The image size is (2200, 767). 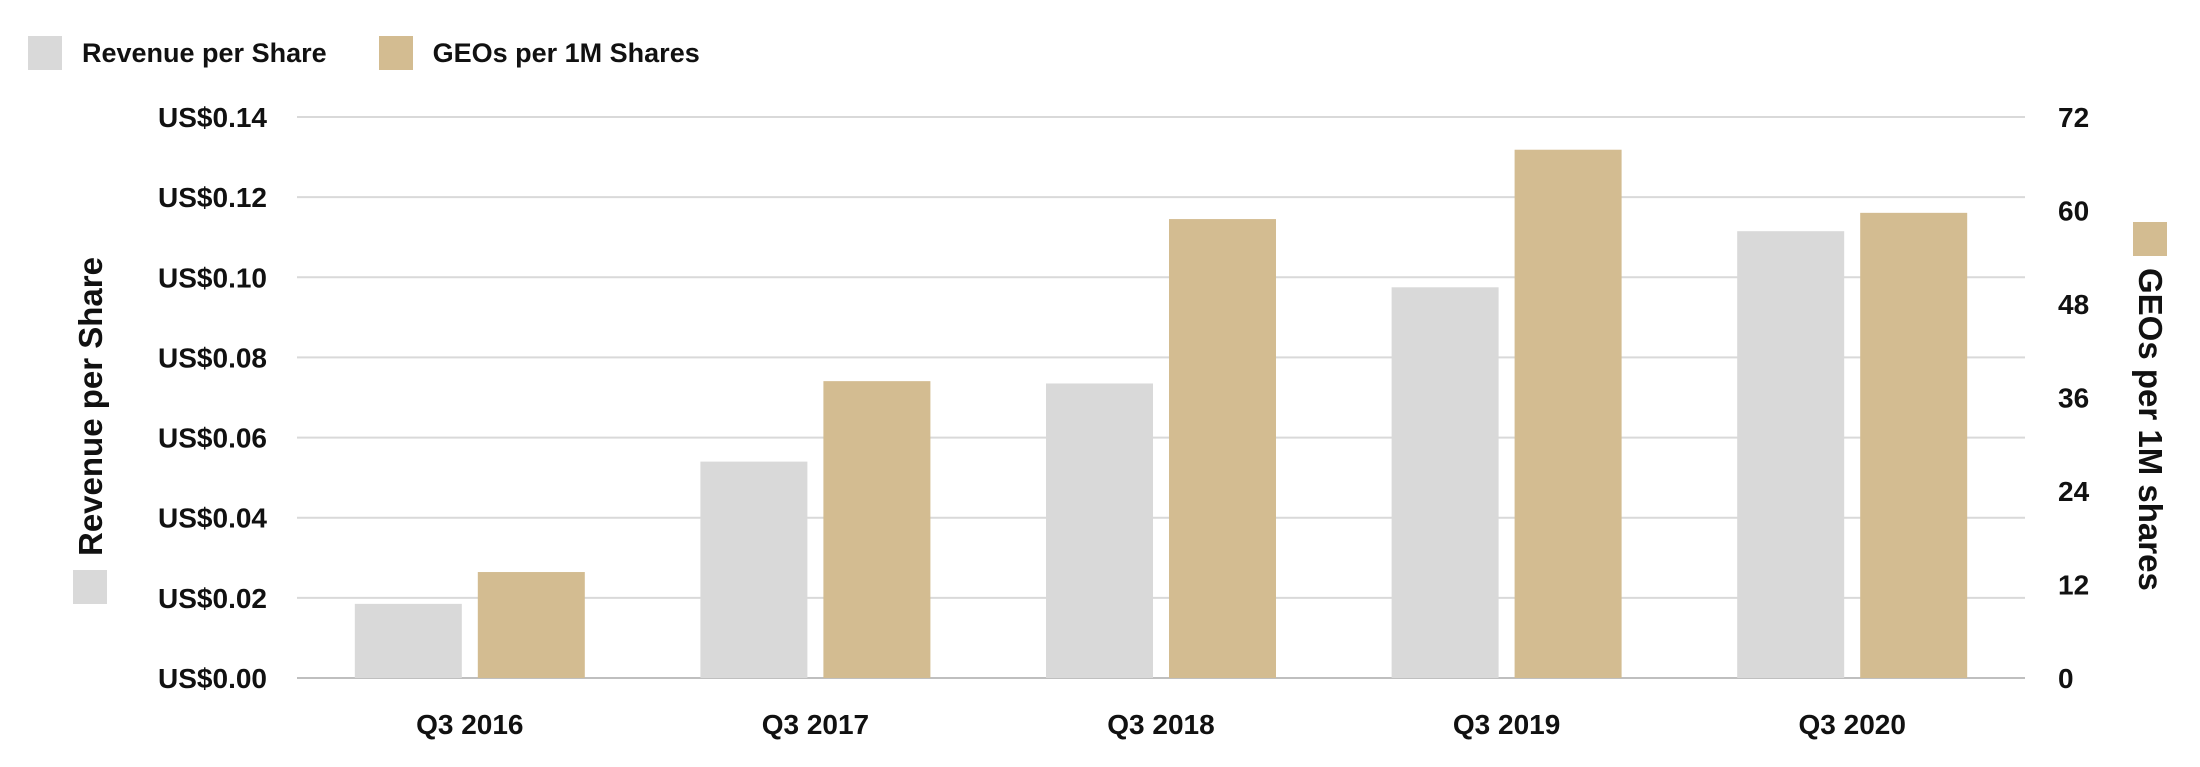 I want to click on right-tick-label: 72, so click(x=2073, y=117).